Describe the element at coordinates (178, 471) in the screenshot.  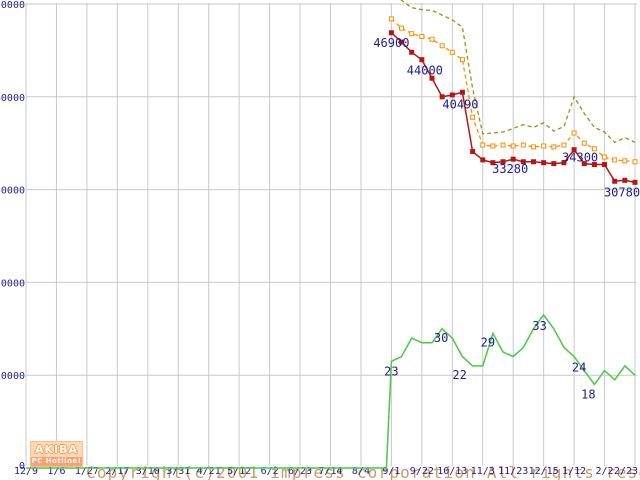
I see `x-axis-tick-label: 3/31` at that location.